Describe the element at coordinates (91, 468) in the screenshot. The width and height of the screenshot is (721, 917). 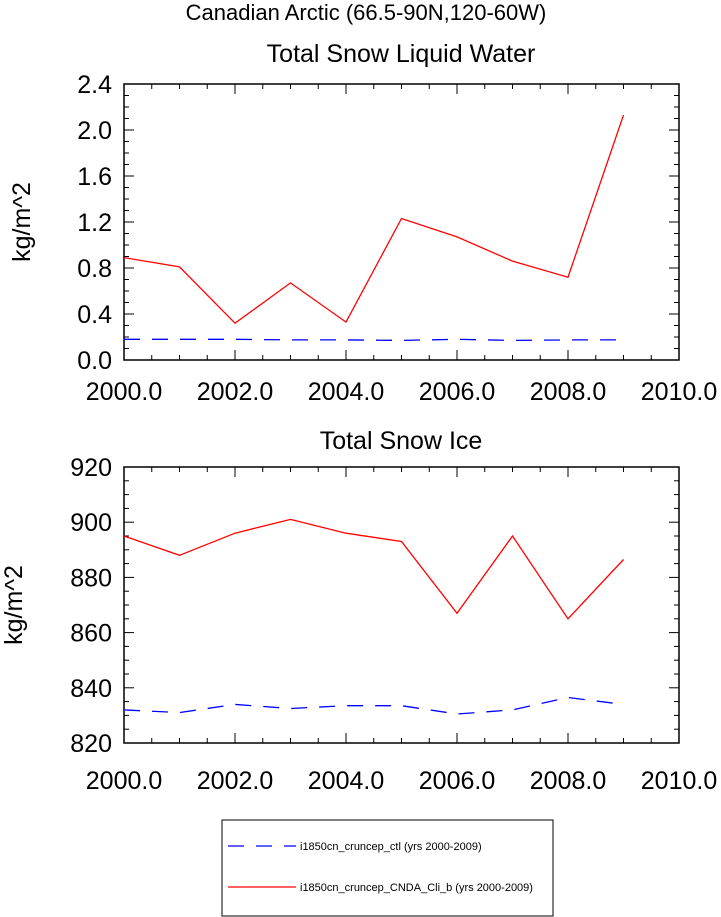
I see `y-tick-label: 920` at that location.